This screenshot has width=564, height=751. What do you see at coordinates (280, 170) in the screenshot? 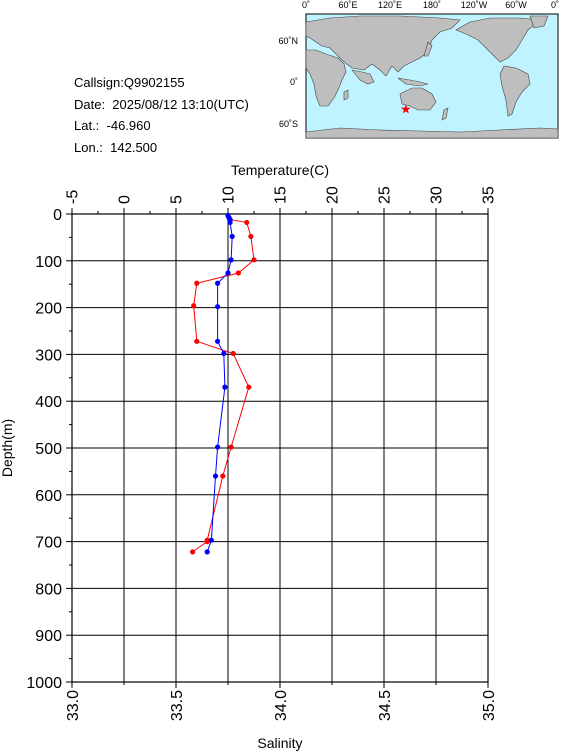
I see `temperature-axis-title: Temperature(C)` at bounding box center [280, 170].